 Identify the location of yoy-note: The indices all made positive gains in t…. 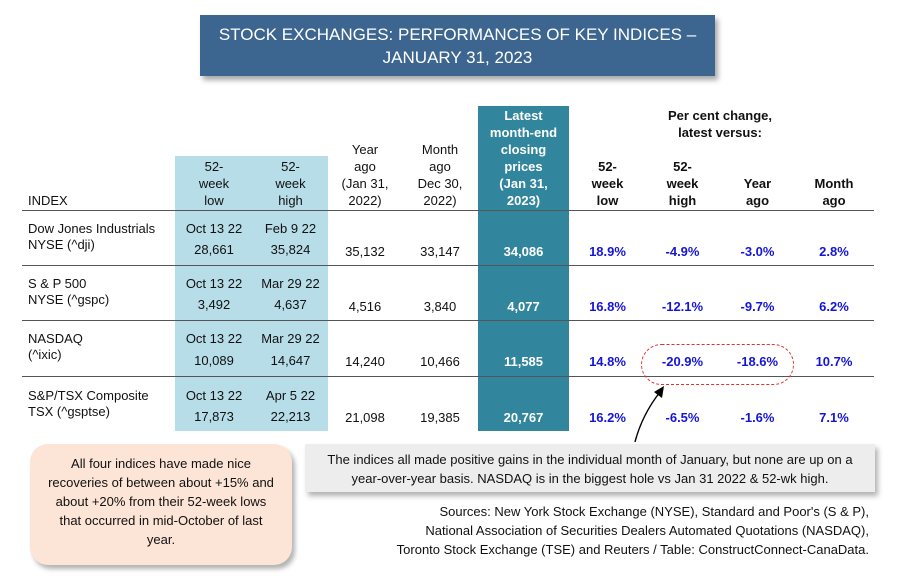
(590, 468).